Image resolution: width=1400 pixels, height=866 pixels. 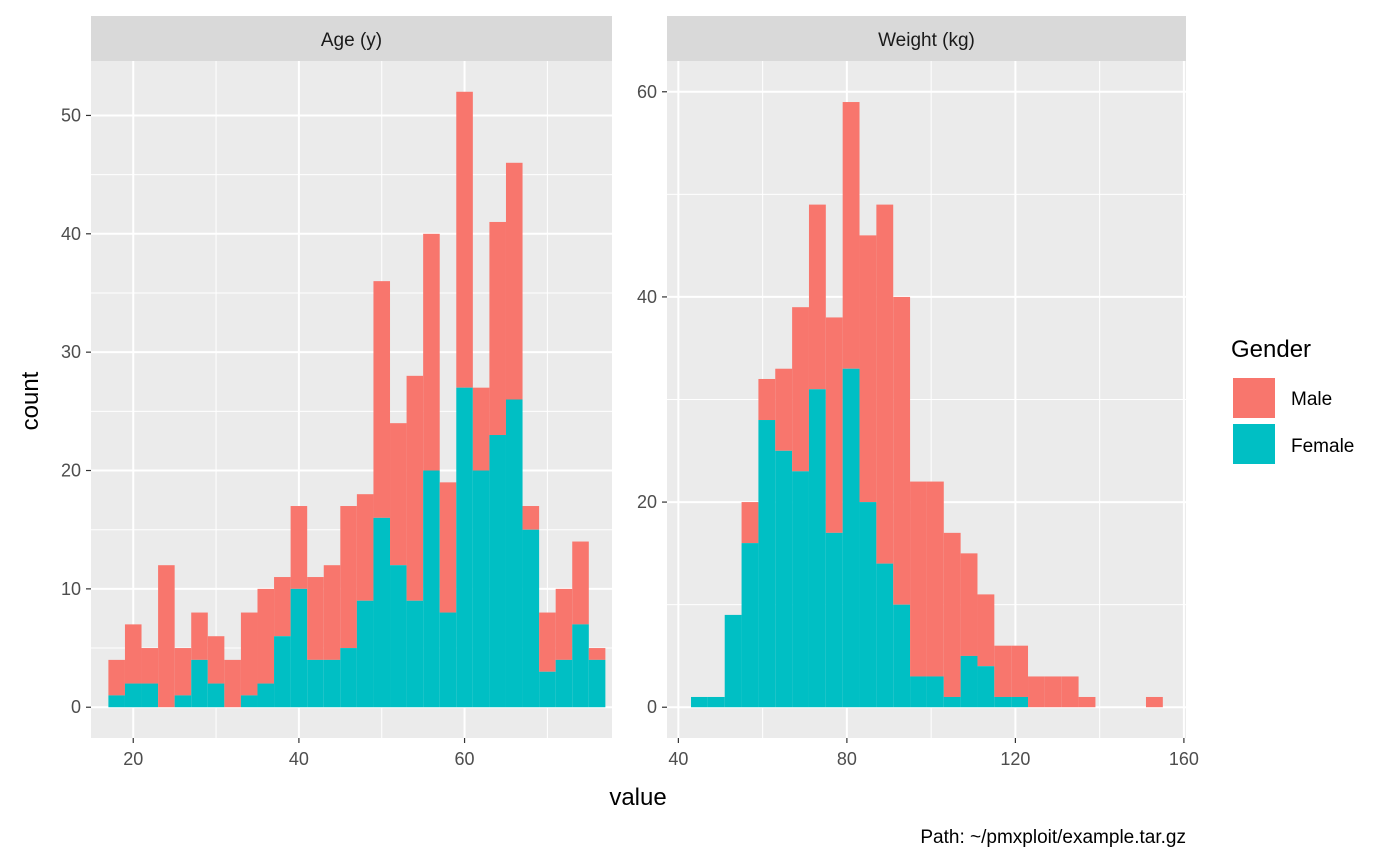 I want to click on x-tick-label: 120, so click(x=1015, y=759).